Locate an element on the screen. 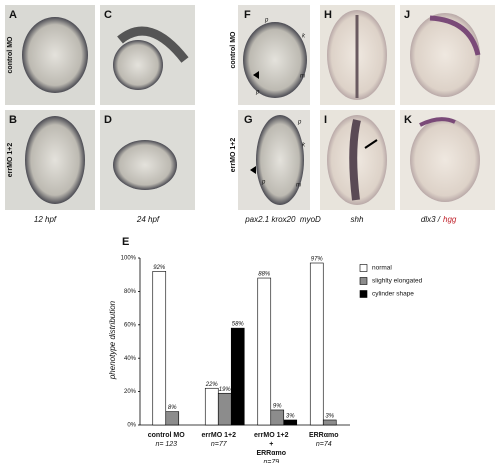  legend-label: normal is located at coordinates (382, 268).